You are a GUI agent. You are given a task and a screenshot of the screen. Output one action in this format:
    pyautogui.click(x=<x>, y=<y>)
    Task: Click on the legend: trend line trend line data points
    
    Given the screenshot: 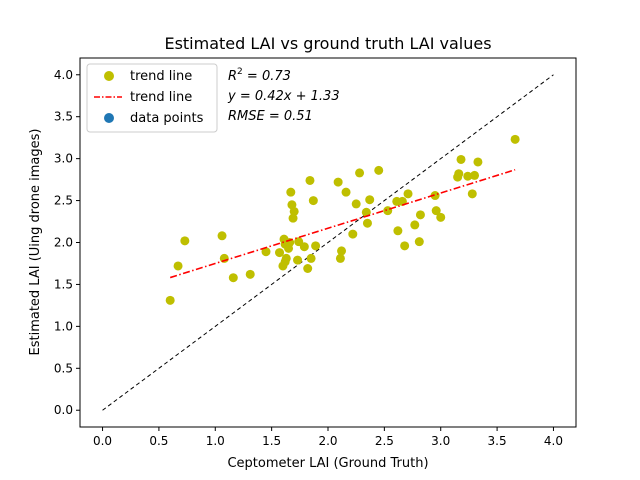 What is the action you would take?
    pyautogui.click(x=152, y=98)
    